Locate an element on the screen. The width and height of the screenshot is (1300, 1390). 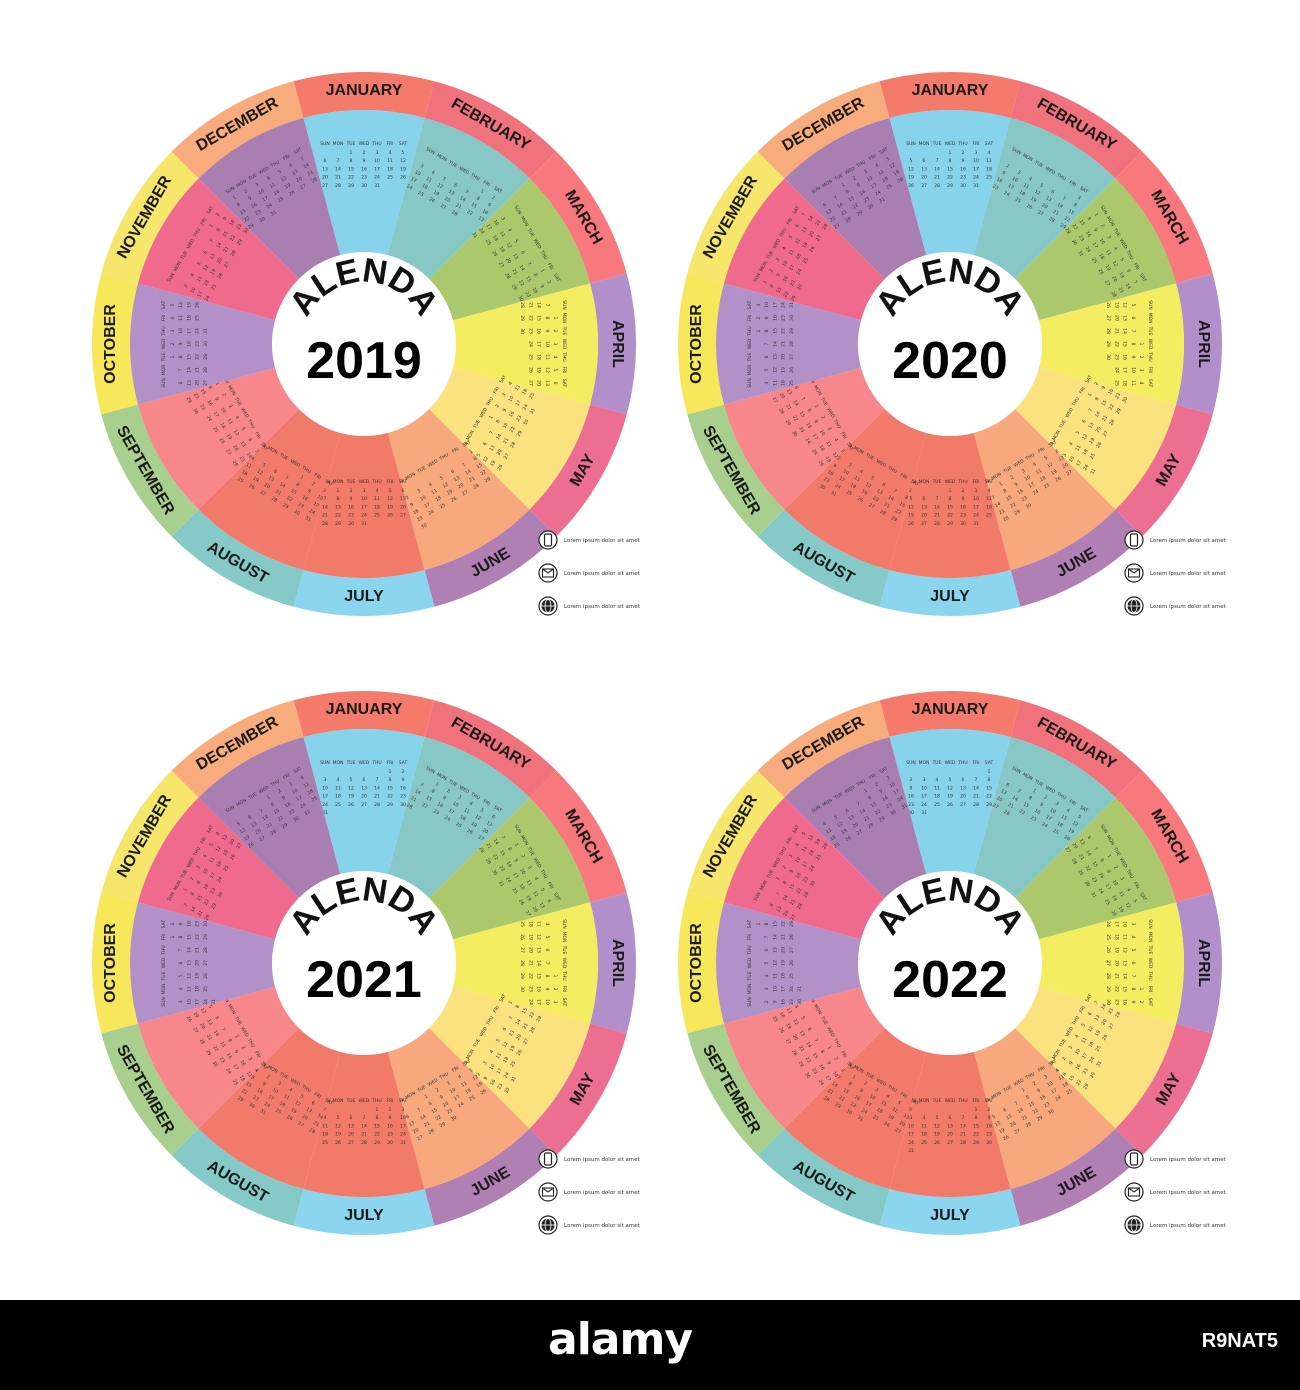
day-number: 10 is located at coordinates (872, 1097).